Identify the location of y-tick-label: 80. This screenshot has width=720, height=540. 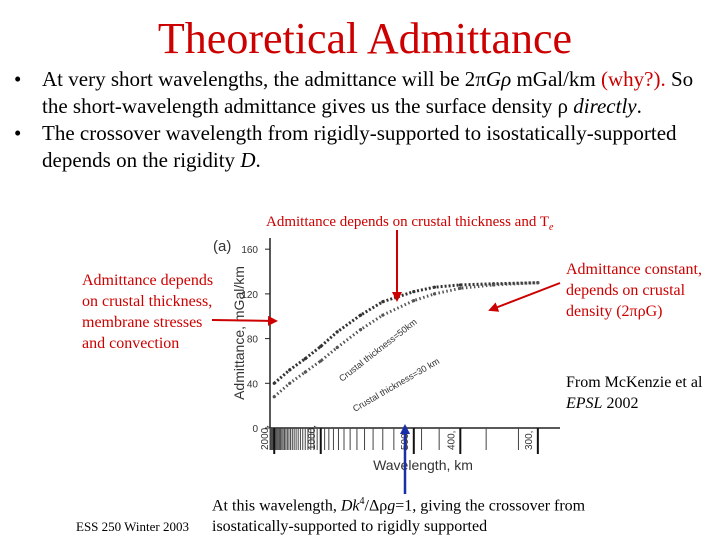
(253, 340).